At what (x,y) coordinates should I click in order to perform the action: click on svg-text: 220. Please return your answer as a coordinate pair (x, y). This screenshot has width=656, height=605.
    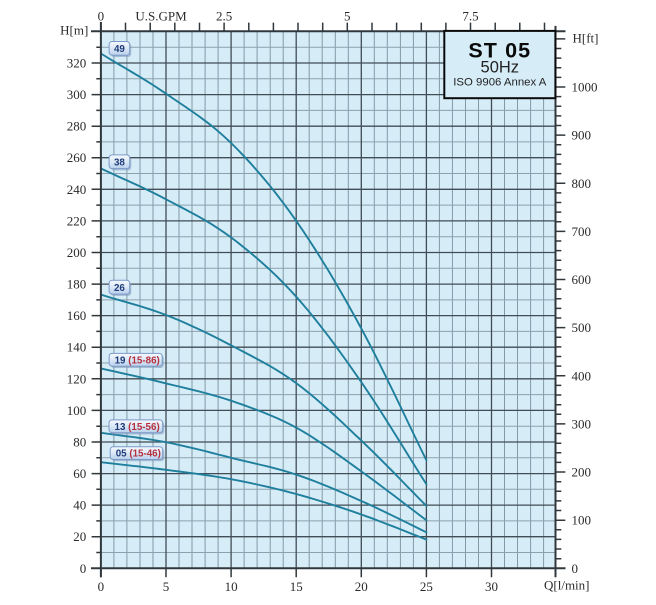
    Looking at the image, I should click on (77, 220).